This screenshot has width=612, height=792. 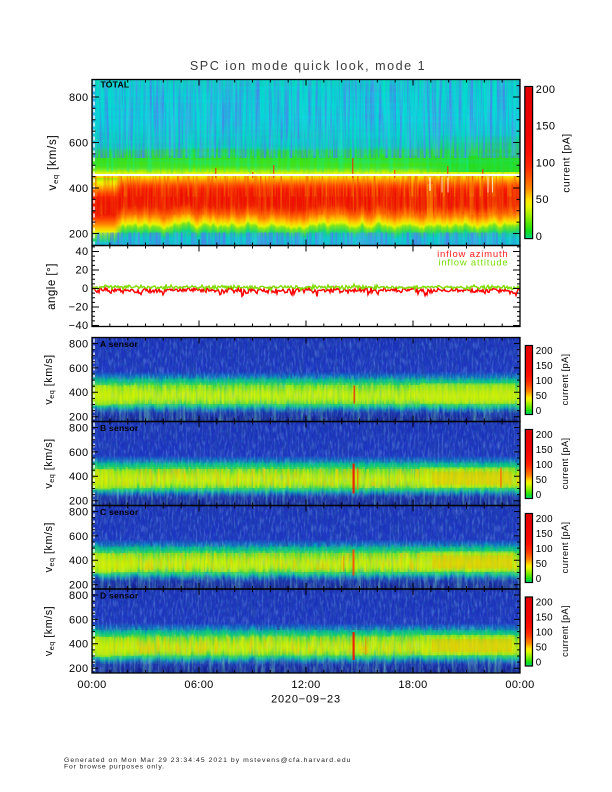 What do you see at coordinates (473, 263) in the screenshot?
I see `svg-text: inflow attitude` at bounding box center [473, 263].